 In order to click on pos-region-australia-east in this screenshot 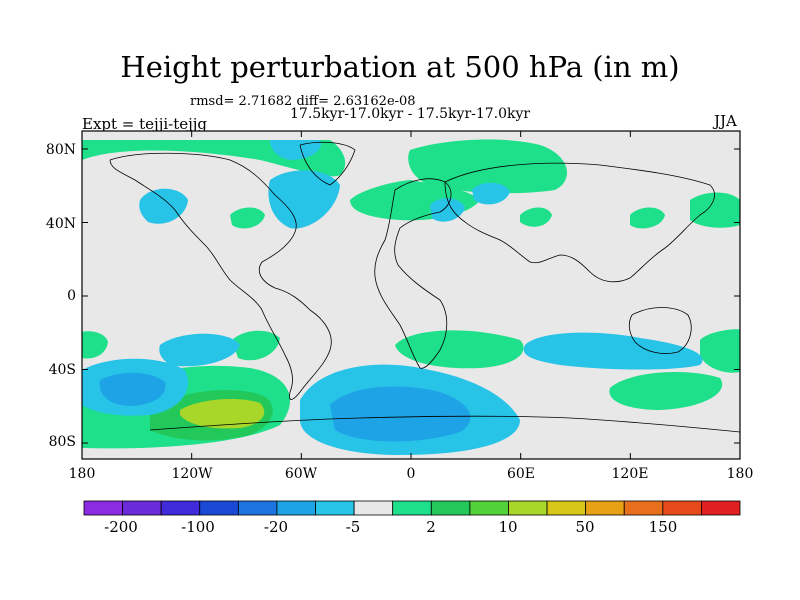, I will do `click(720, 351)`.